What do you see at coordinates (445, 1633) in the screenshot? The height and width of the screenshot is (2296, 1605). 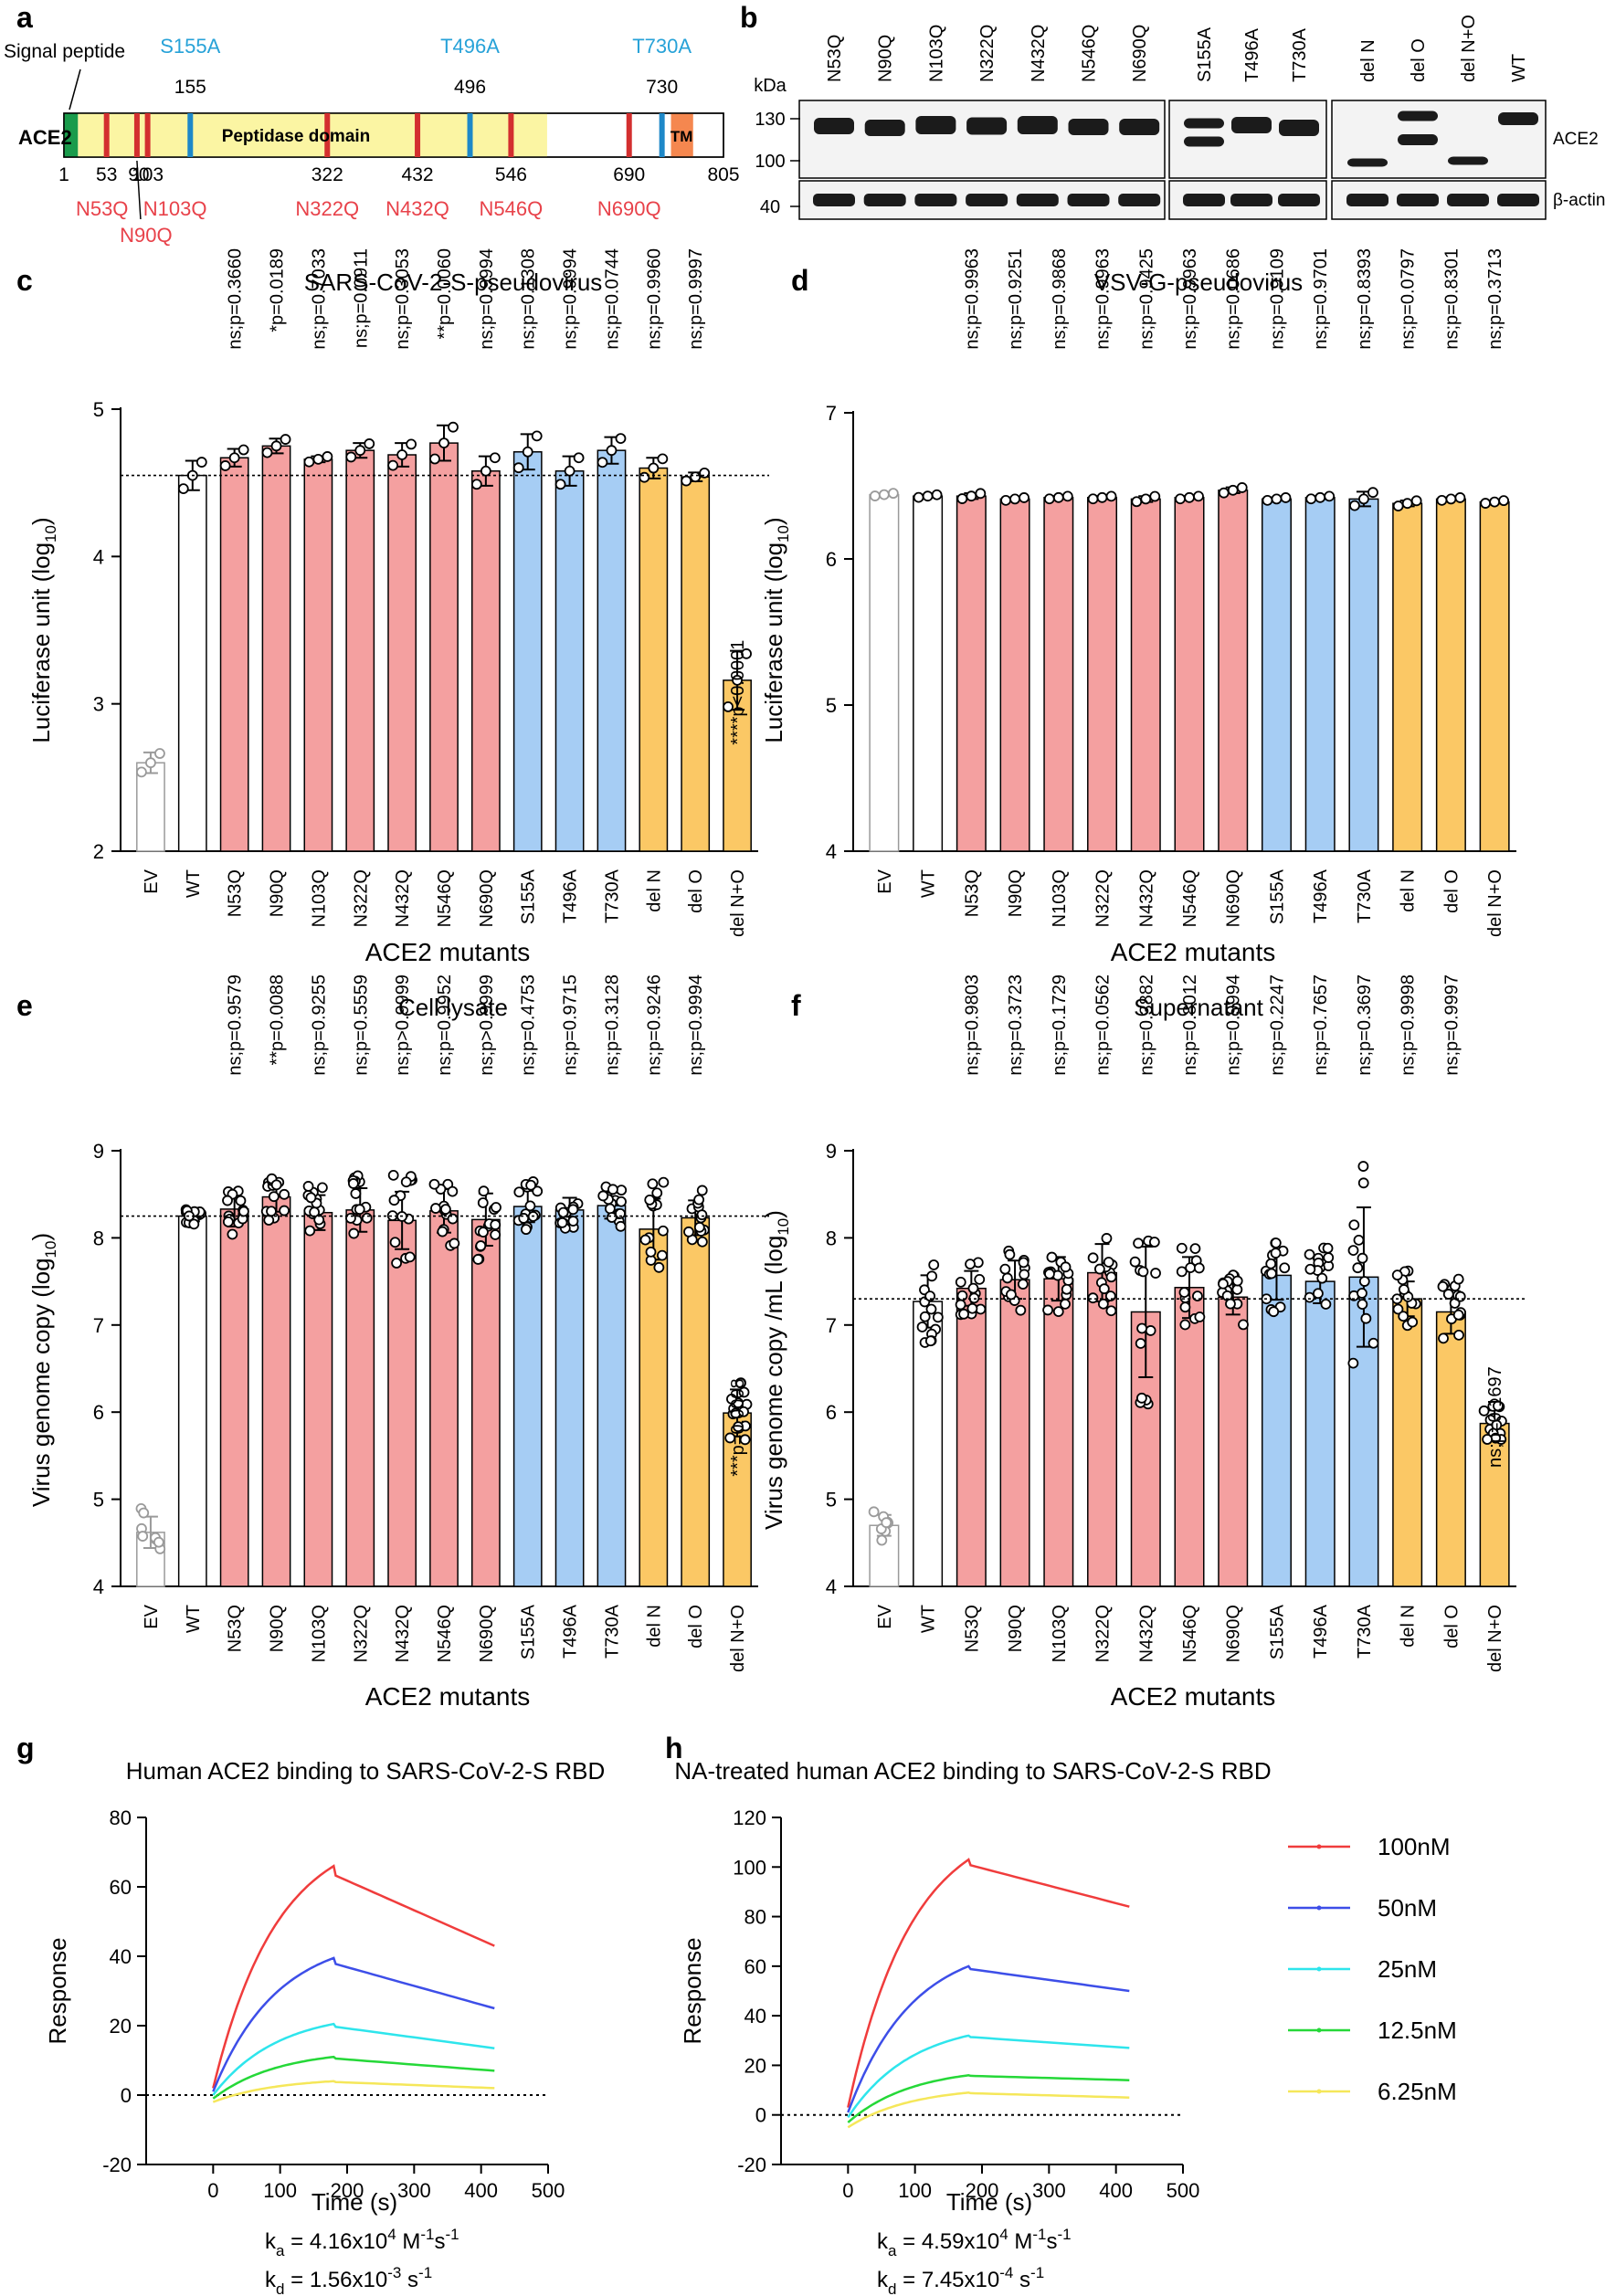 I see `x-tick-label: N546Q` at bounding box center [445, 1633].